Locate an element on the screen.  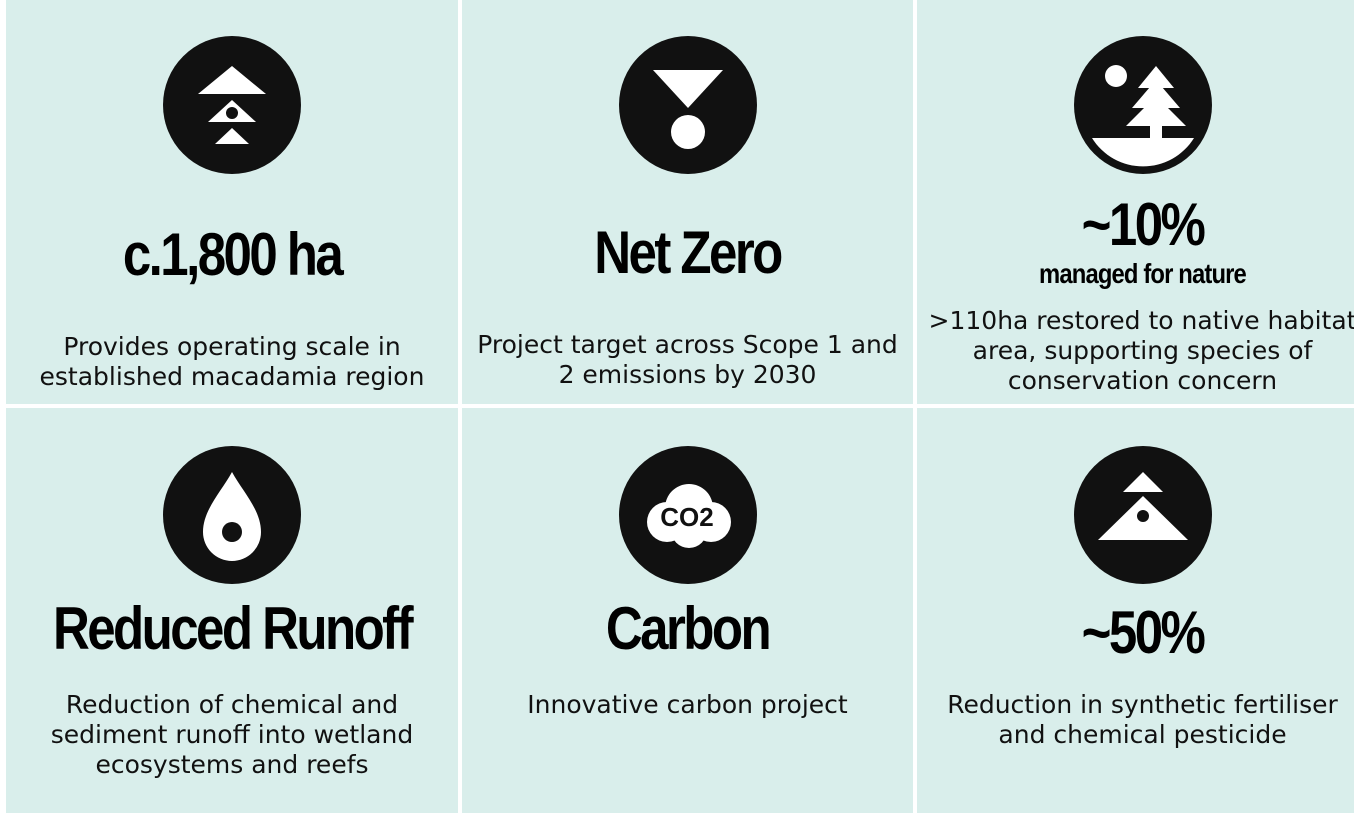
icon-text: CO2 is located at coordinates (686, 517).